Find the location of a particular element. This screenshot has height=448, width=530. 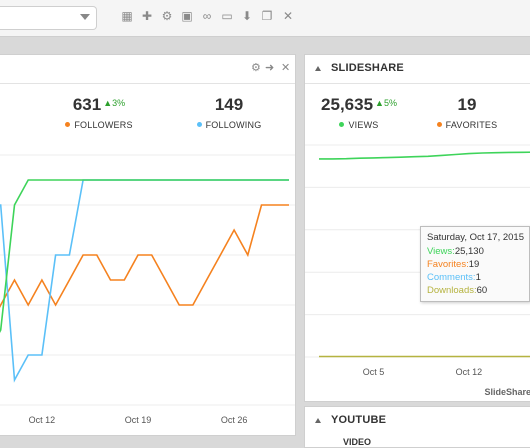

following-label: FOLLOWING is located at coordinates (233, 125).